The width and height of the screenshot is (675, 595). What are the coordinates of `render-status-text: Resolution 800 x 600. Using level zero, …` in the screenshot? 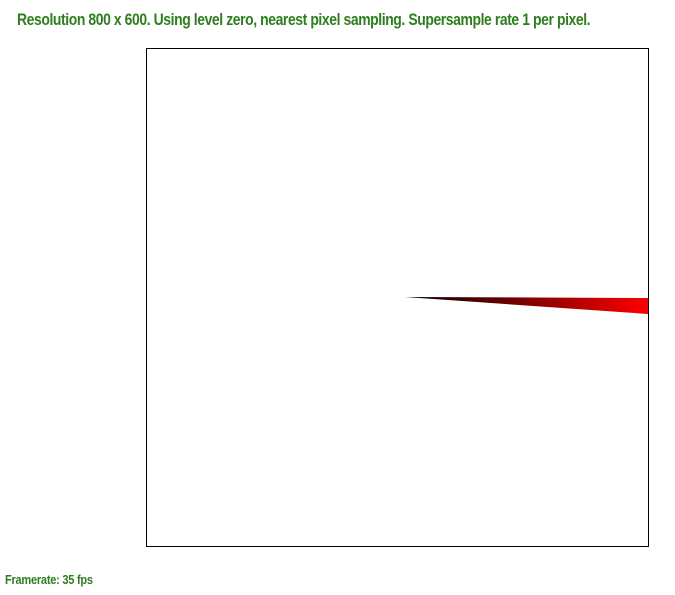 It's located at (304, 19).